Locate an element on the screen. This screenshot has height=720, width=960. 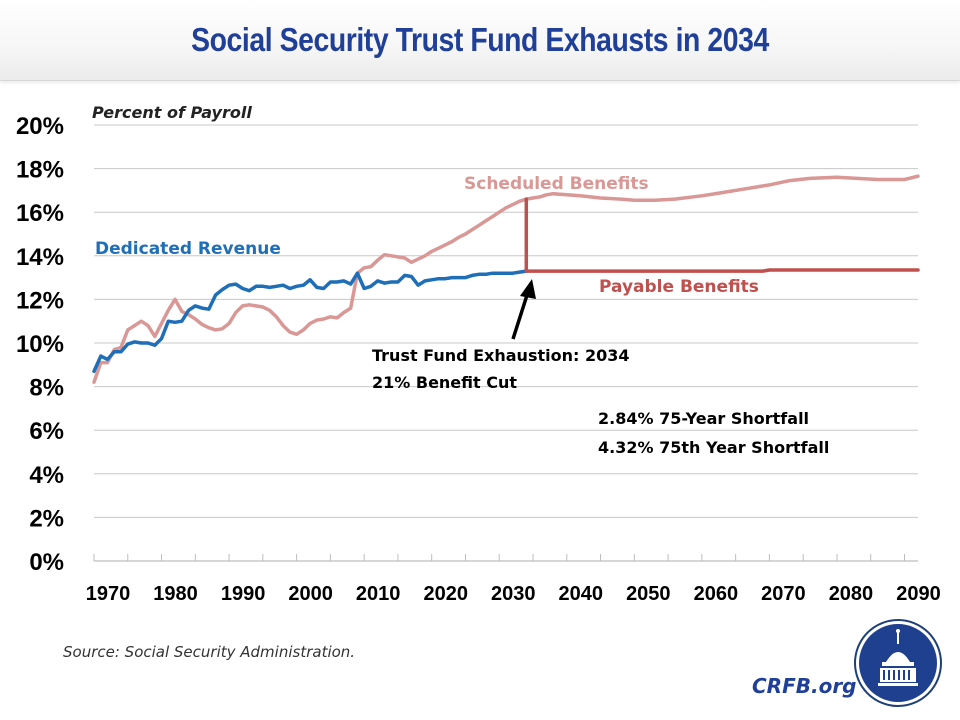
payable-benefits-line is located at coordinates (722, 235).